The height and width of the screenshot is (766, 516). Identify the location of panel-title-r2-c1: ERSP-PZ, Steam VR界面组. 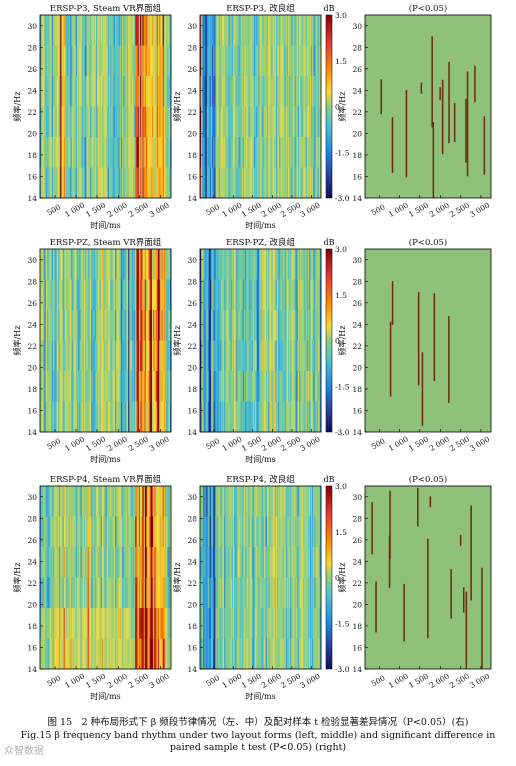
(106, 242).